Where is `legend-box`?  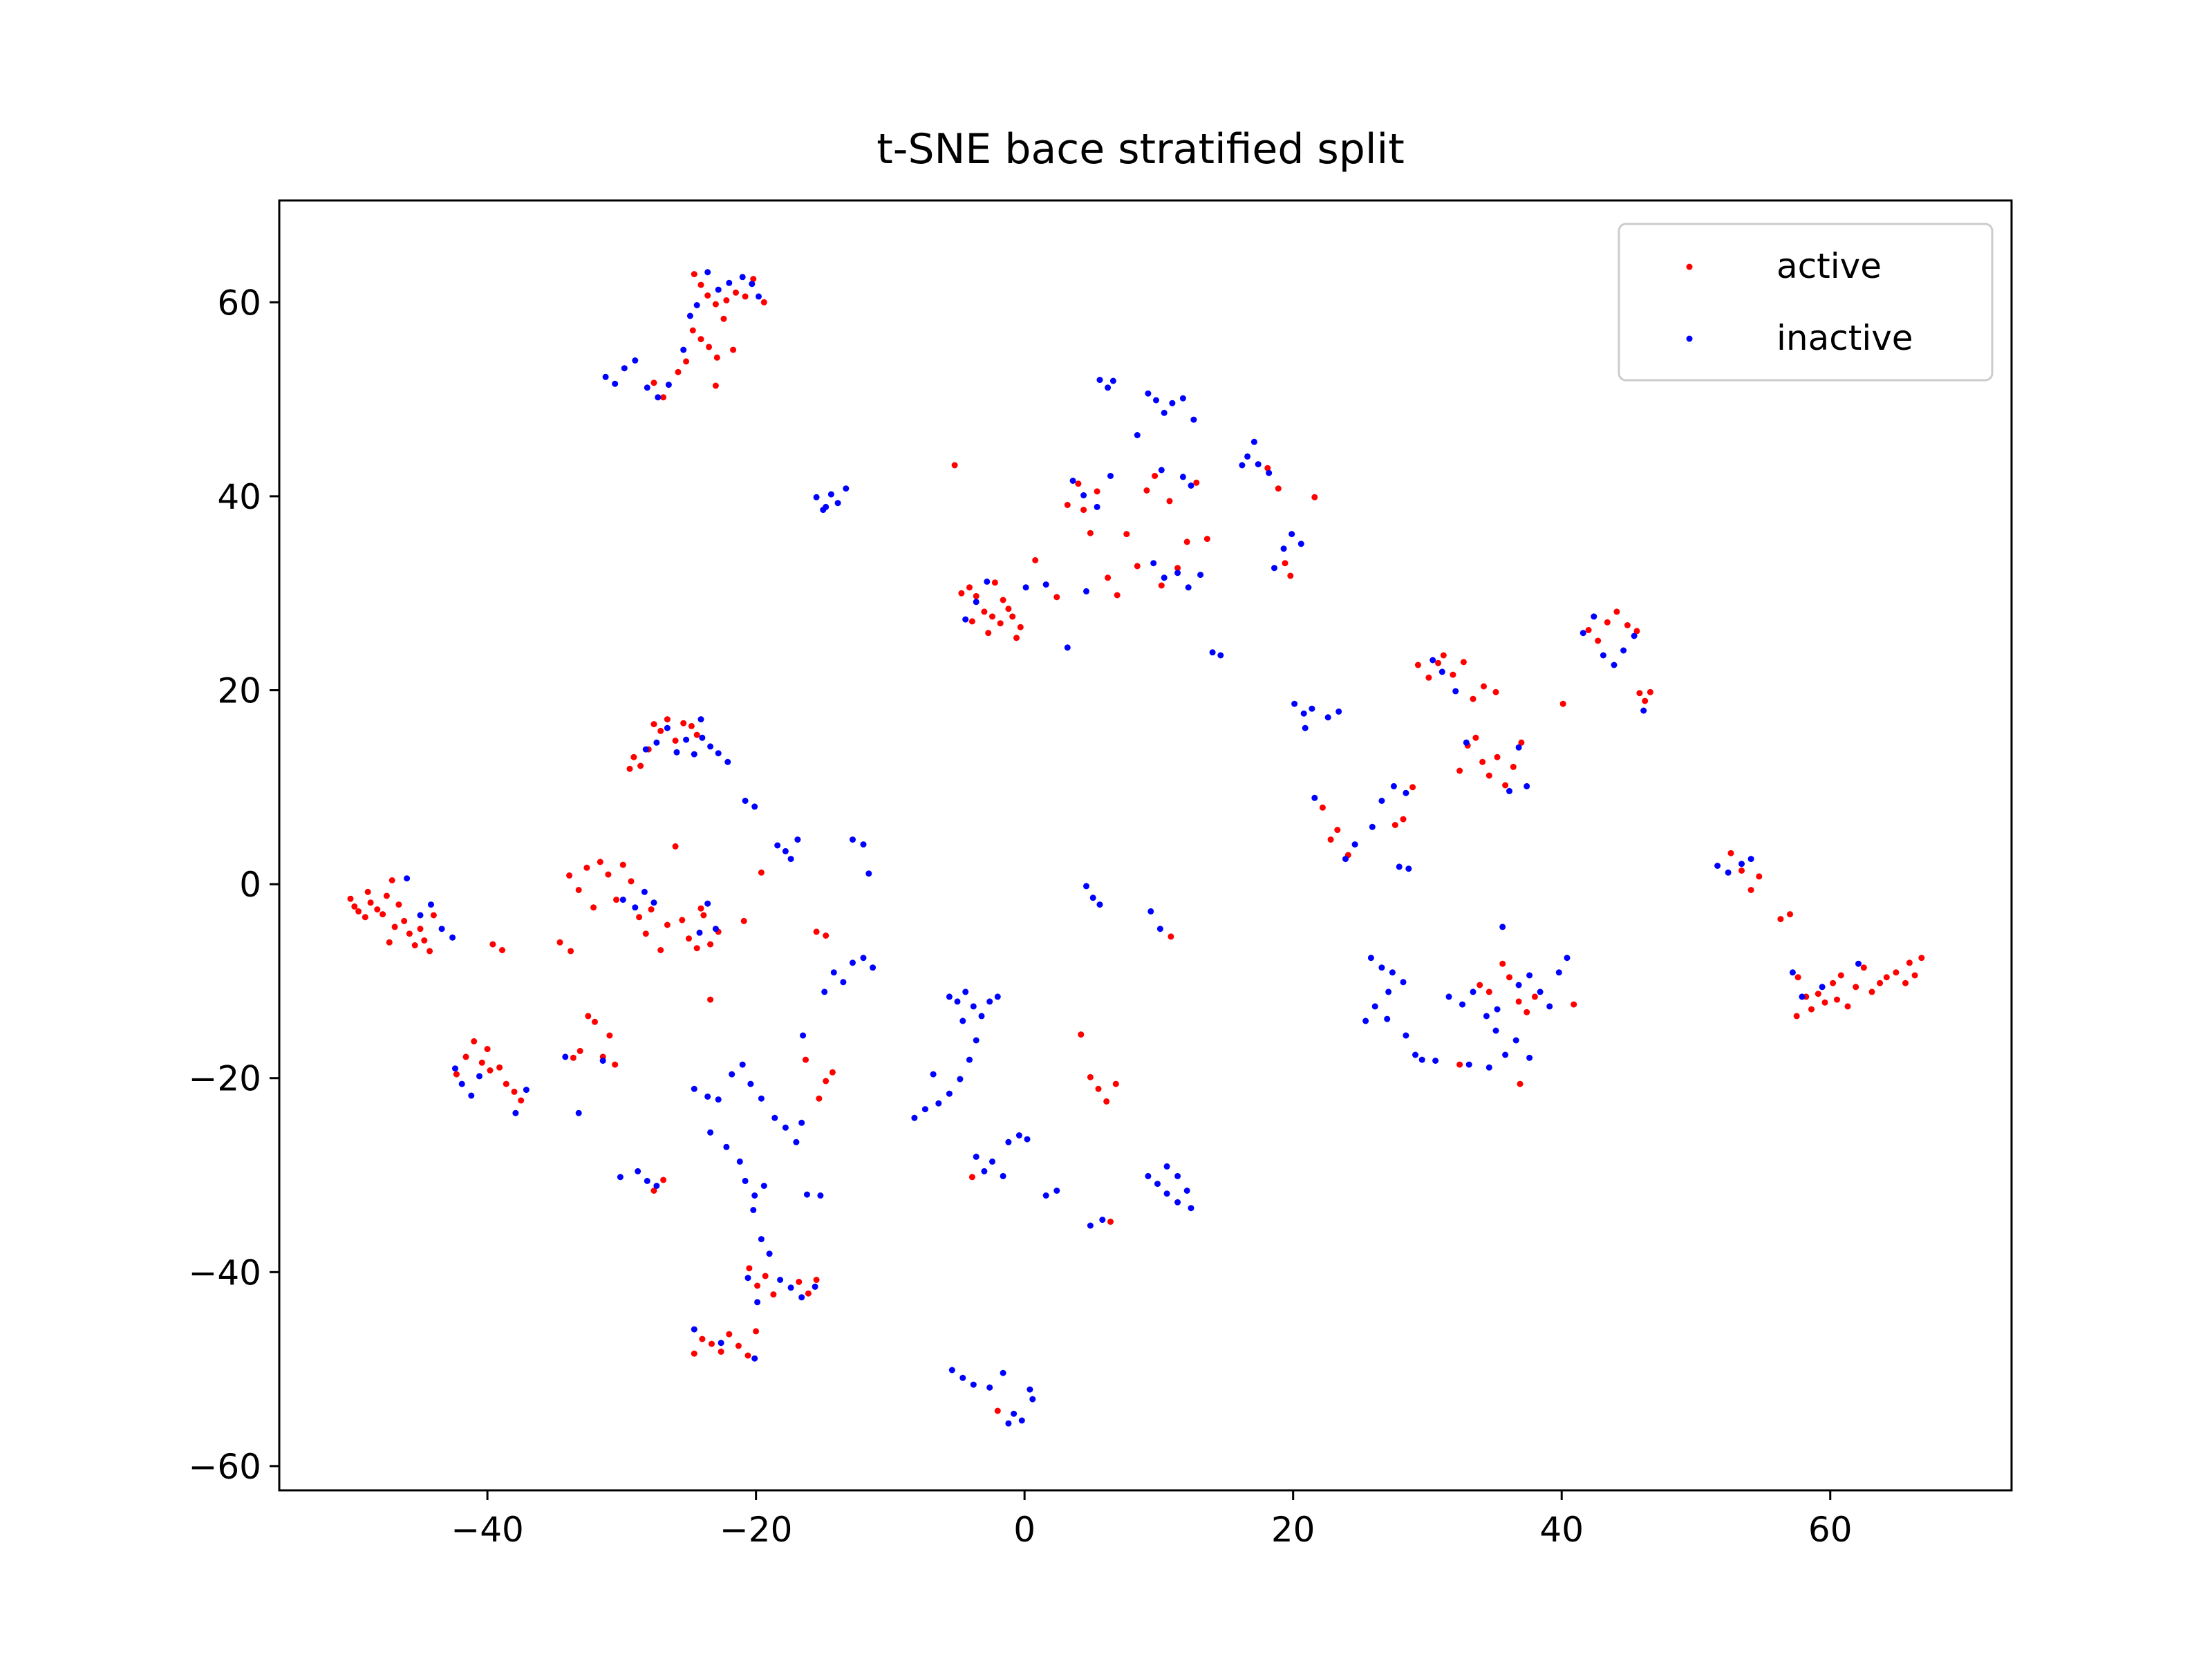
legend-box is located at coordinates (1806, 303).